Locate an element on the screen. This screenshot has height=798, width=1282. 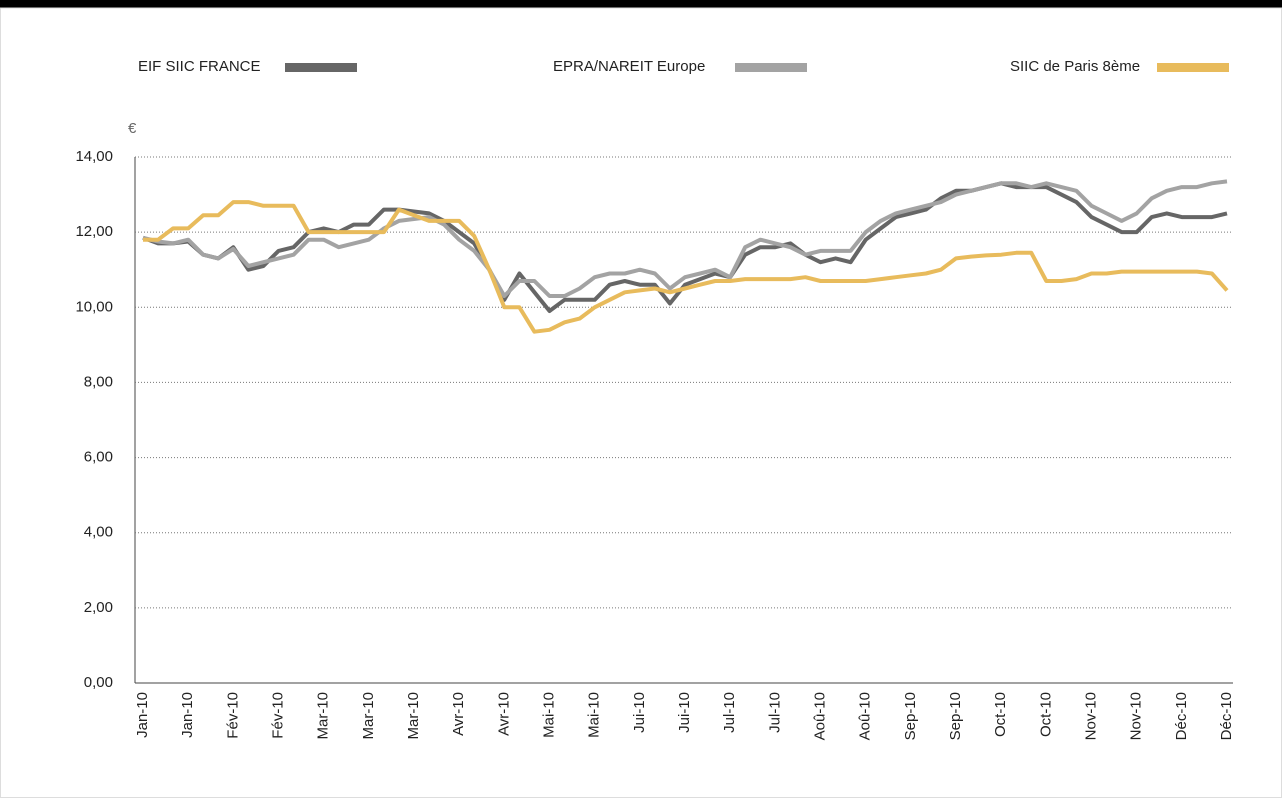
y-tick-label: 12,00 is located at coordinates (94, 231).